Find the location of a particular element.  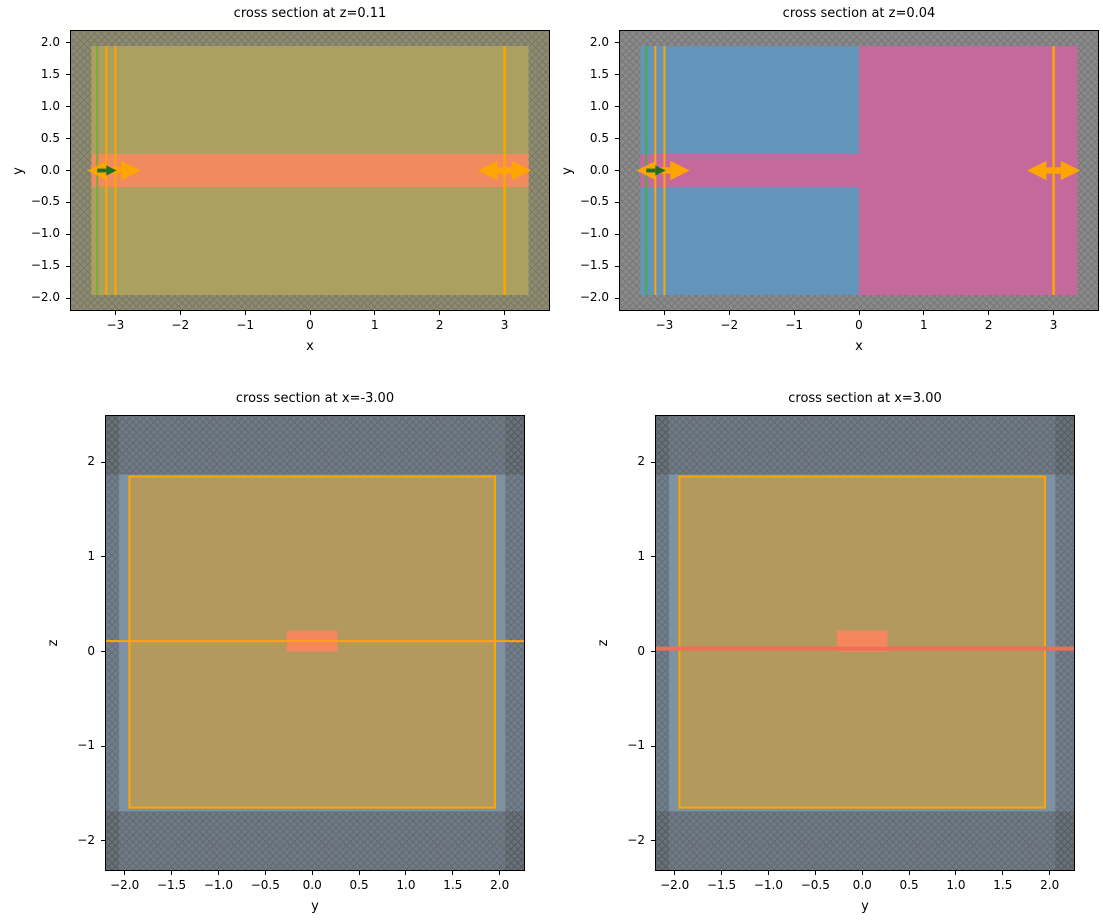

x-tick-label: −1.0 is located at coordinates (768, 885).